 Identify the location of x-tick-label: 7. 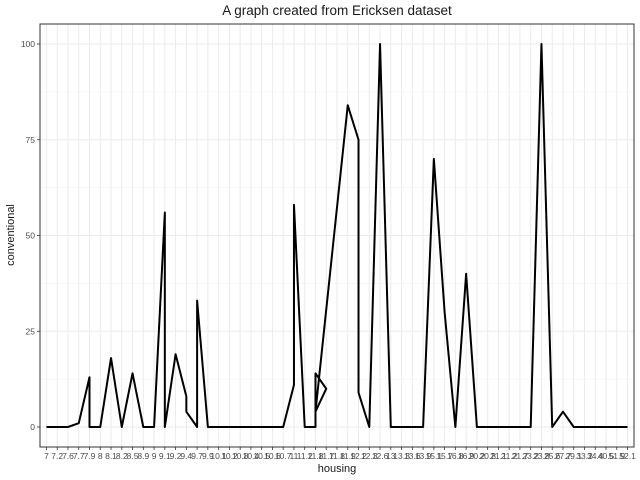
(46, 456).